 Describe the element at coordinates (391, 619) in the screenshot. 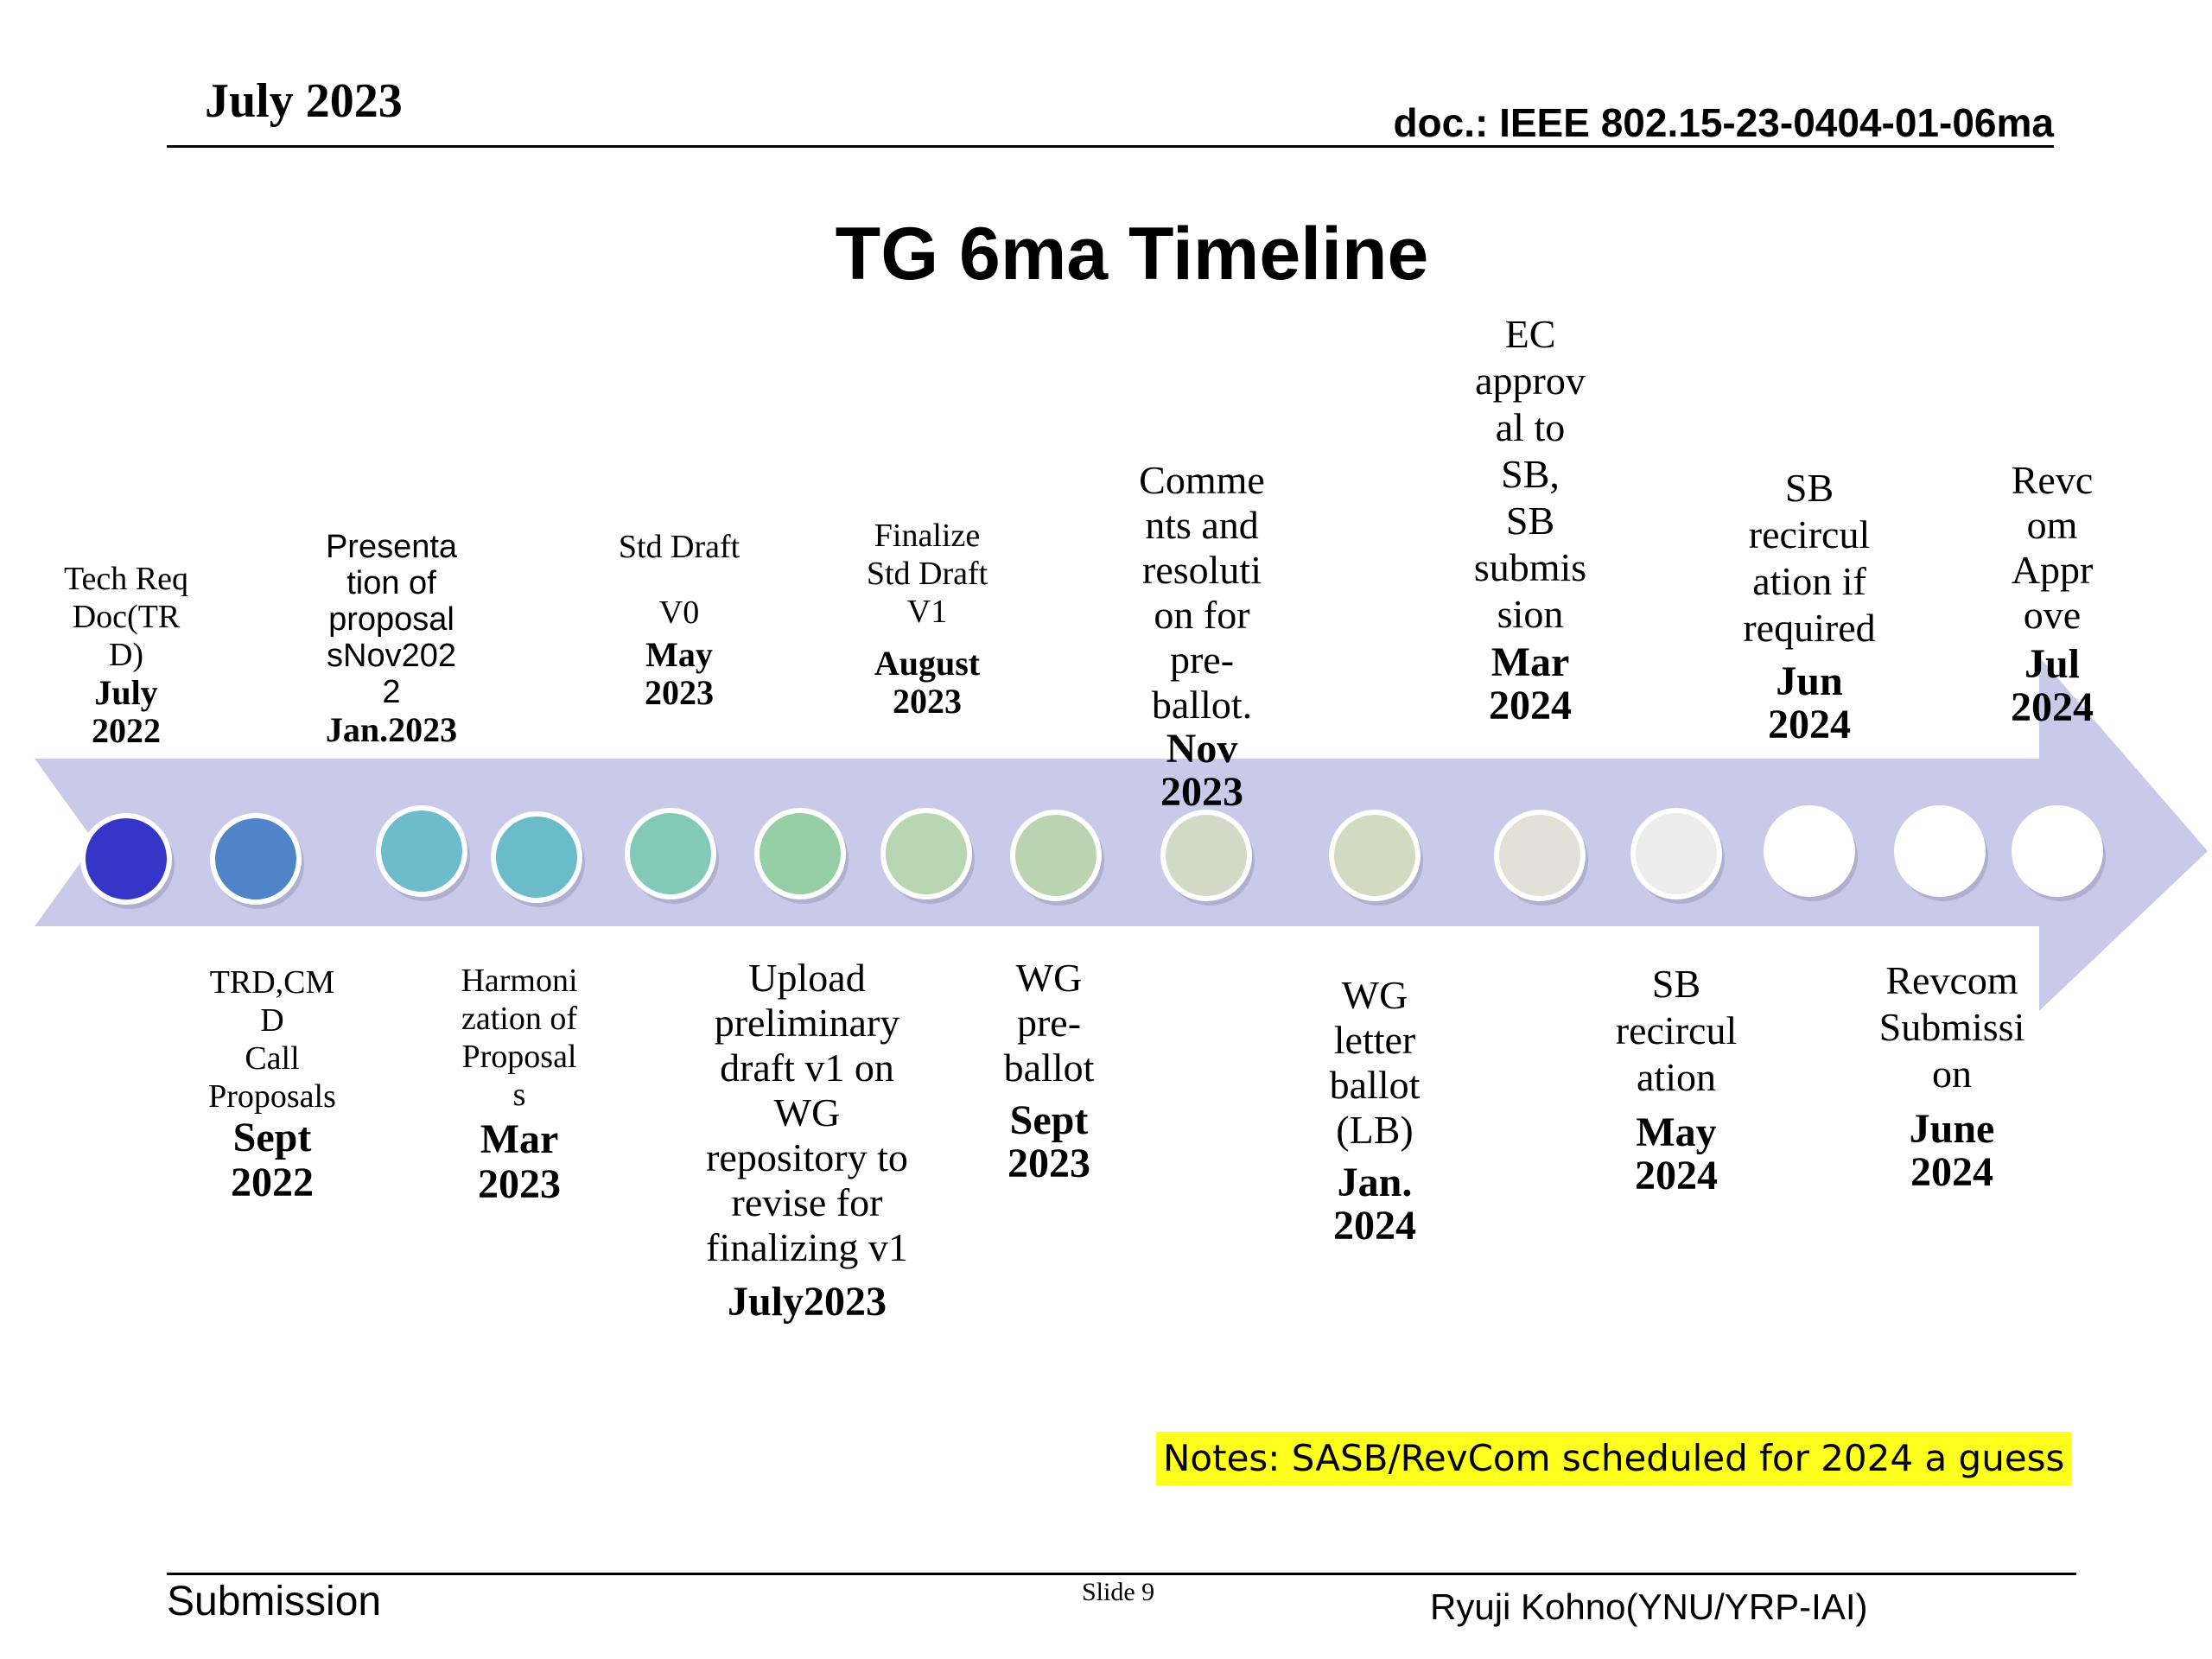

I see `milestone-description: Presenta tion of proposal sNov202 2` at that location.